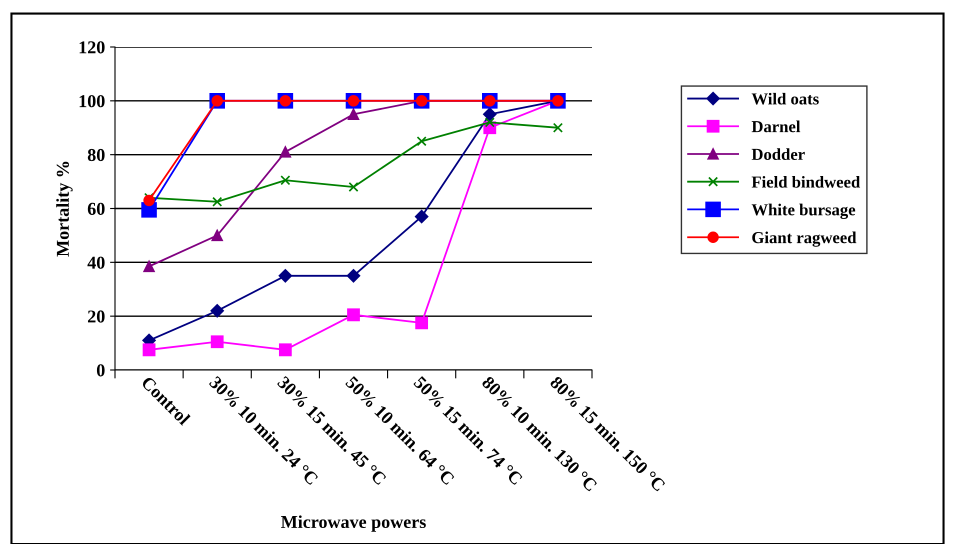 The height and width of the screenshot is (544, 955). What do you see at coordinates (96, 316) in the screenshot?
I see `y-tick-label: 20` at bounding box center [96, 316].